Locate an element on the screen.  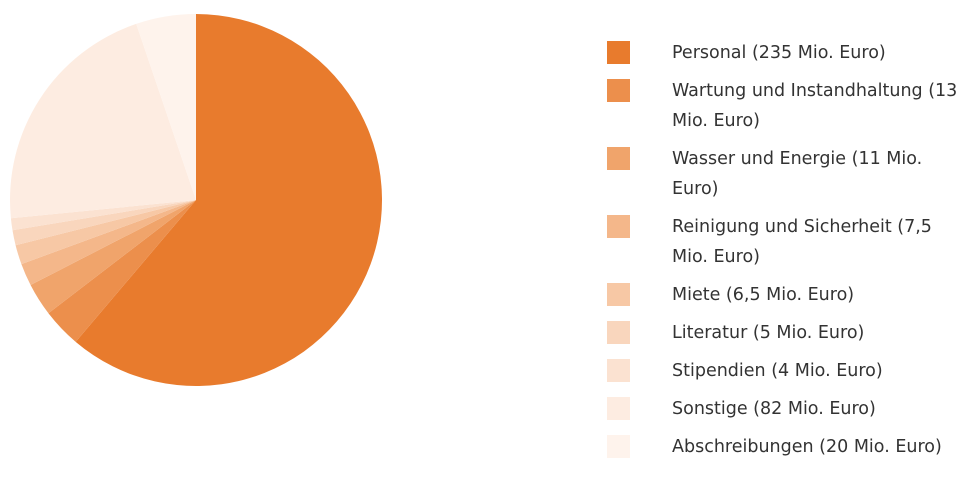
legend-item: Reinigung und Sicherheit (7,5 Mio. Euro) is located at coordinates (787, 242).